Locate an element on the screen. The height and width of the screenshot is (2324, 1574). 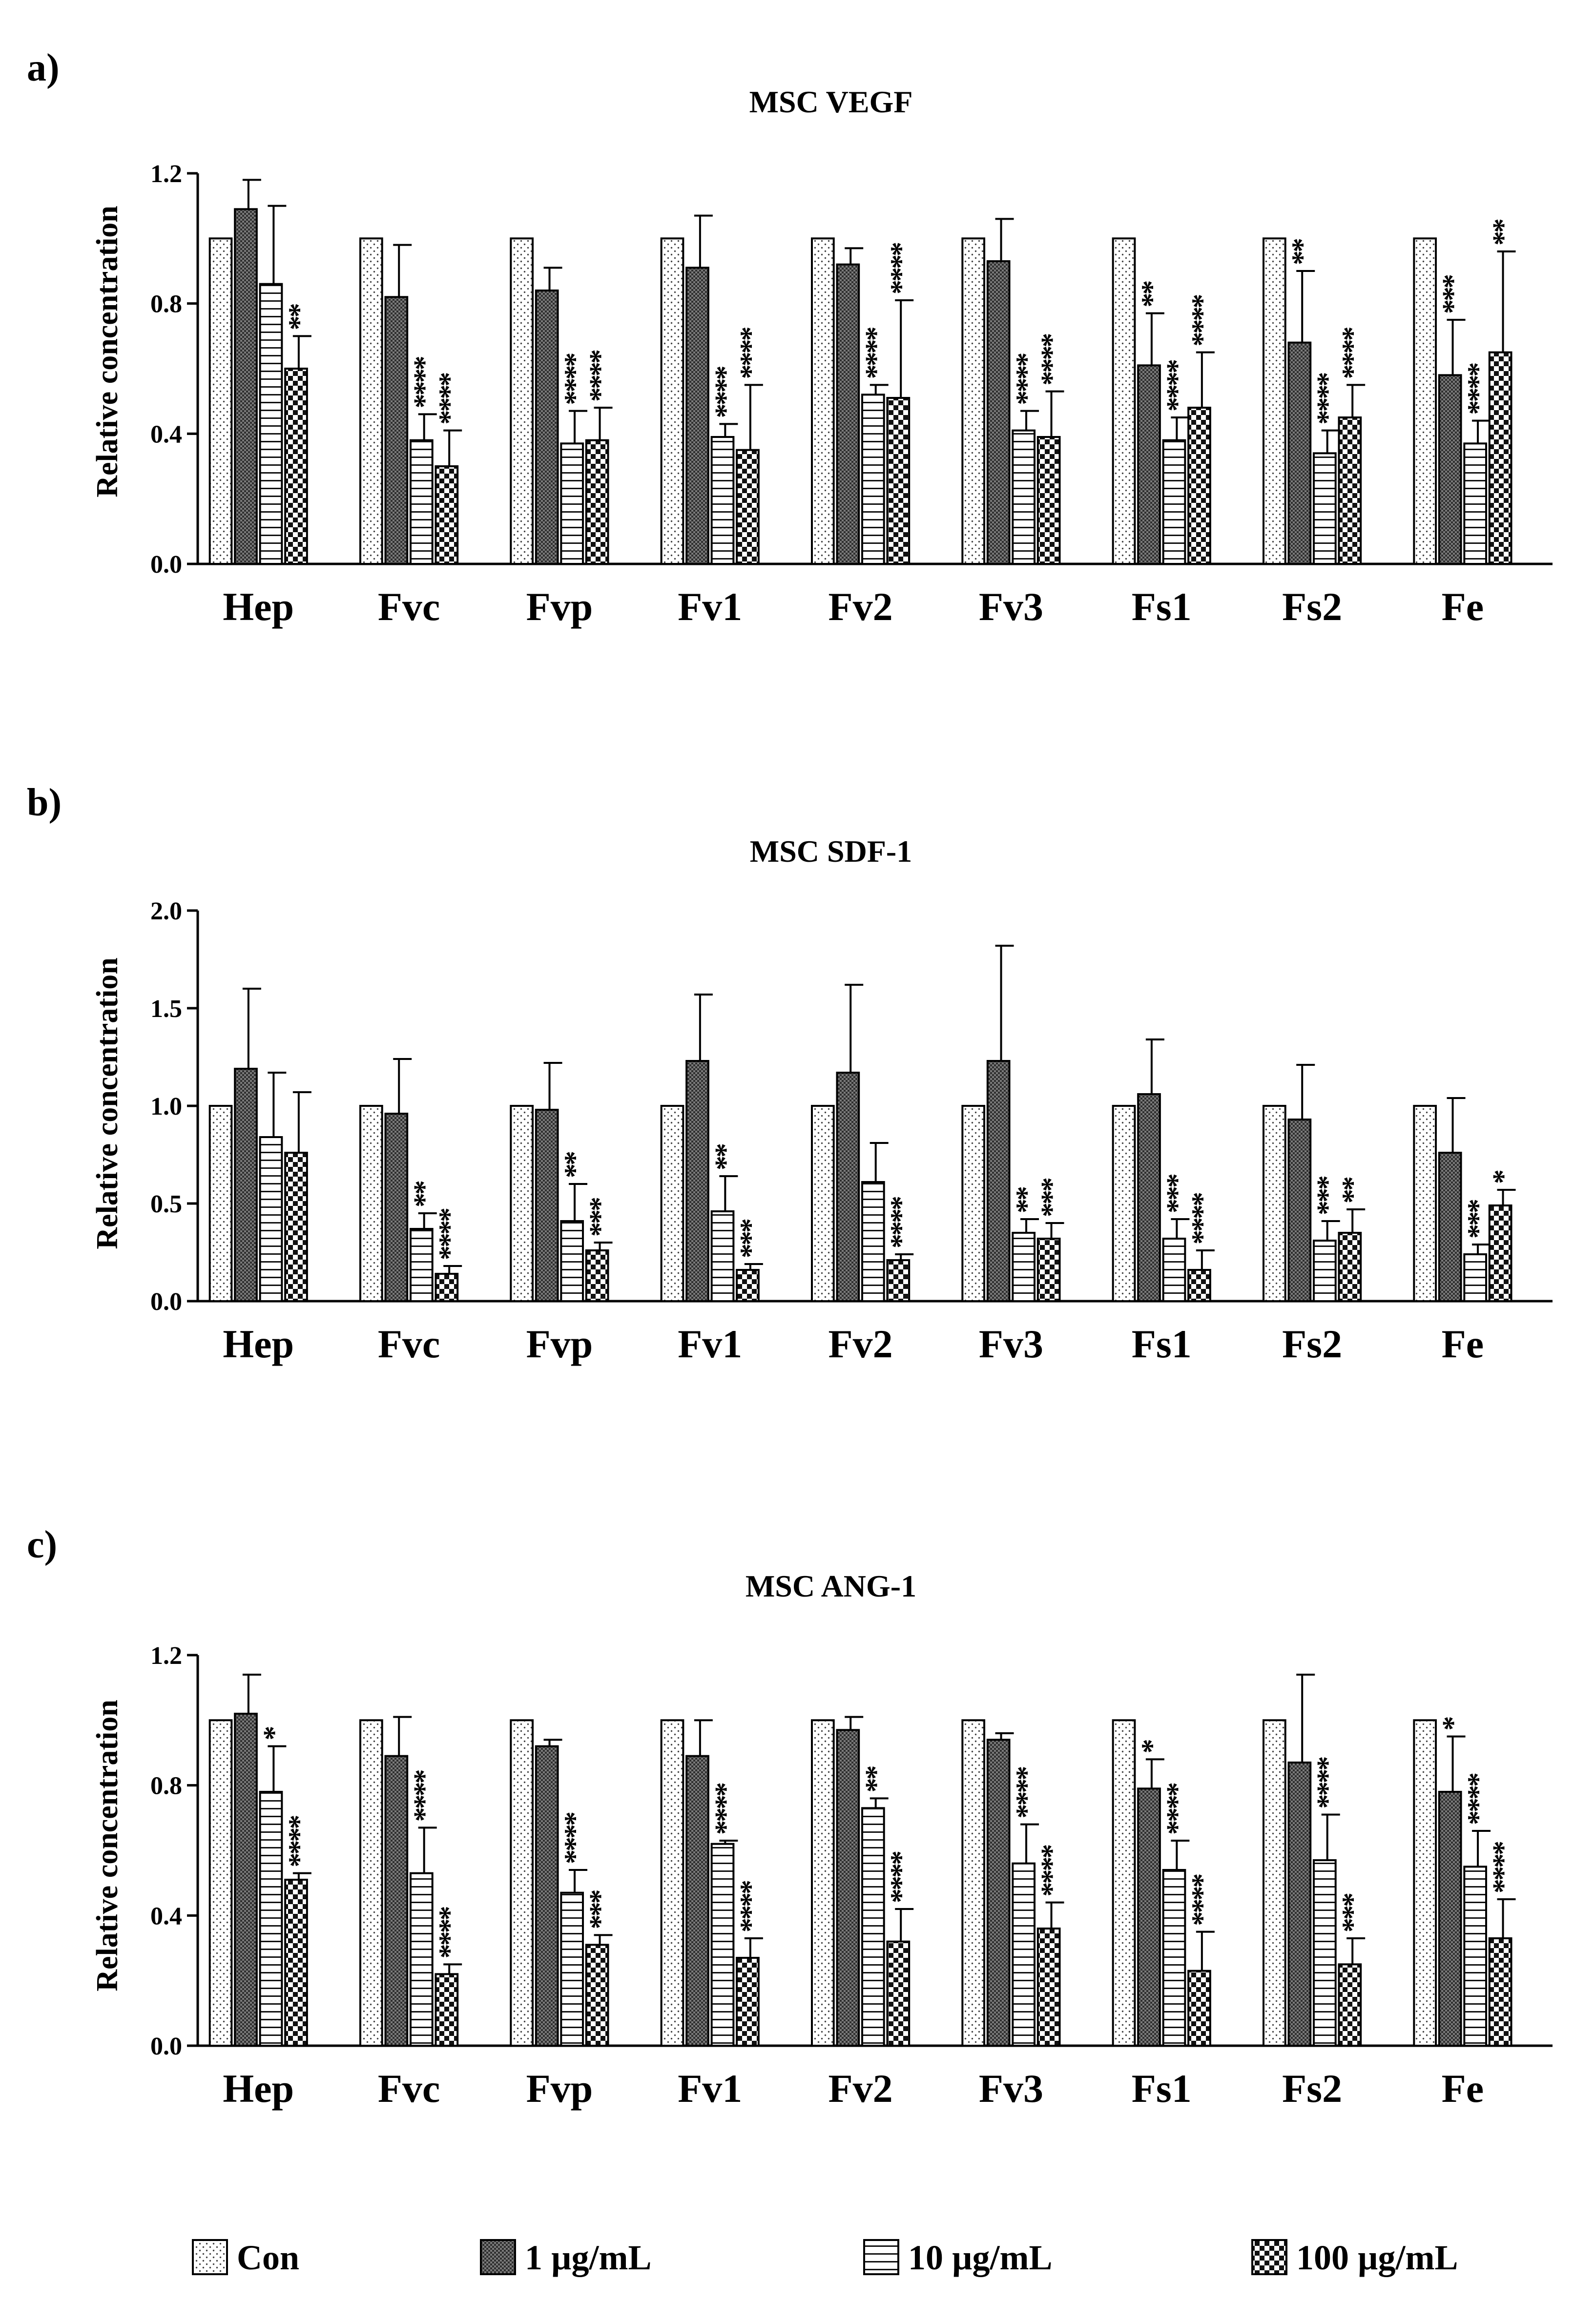
y-tick-label: 1.5 is located at coordinates (166, 1009).